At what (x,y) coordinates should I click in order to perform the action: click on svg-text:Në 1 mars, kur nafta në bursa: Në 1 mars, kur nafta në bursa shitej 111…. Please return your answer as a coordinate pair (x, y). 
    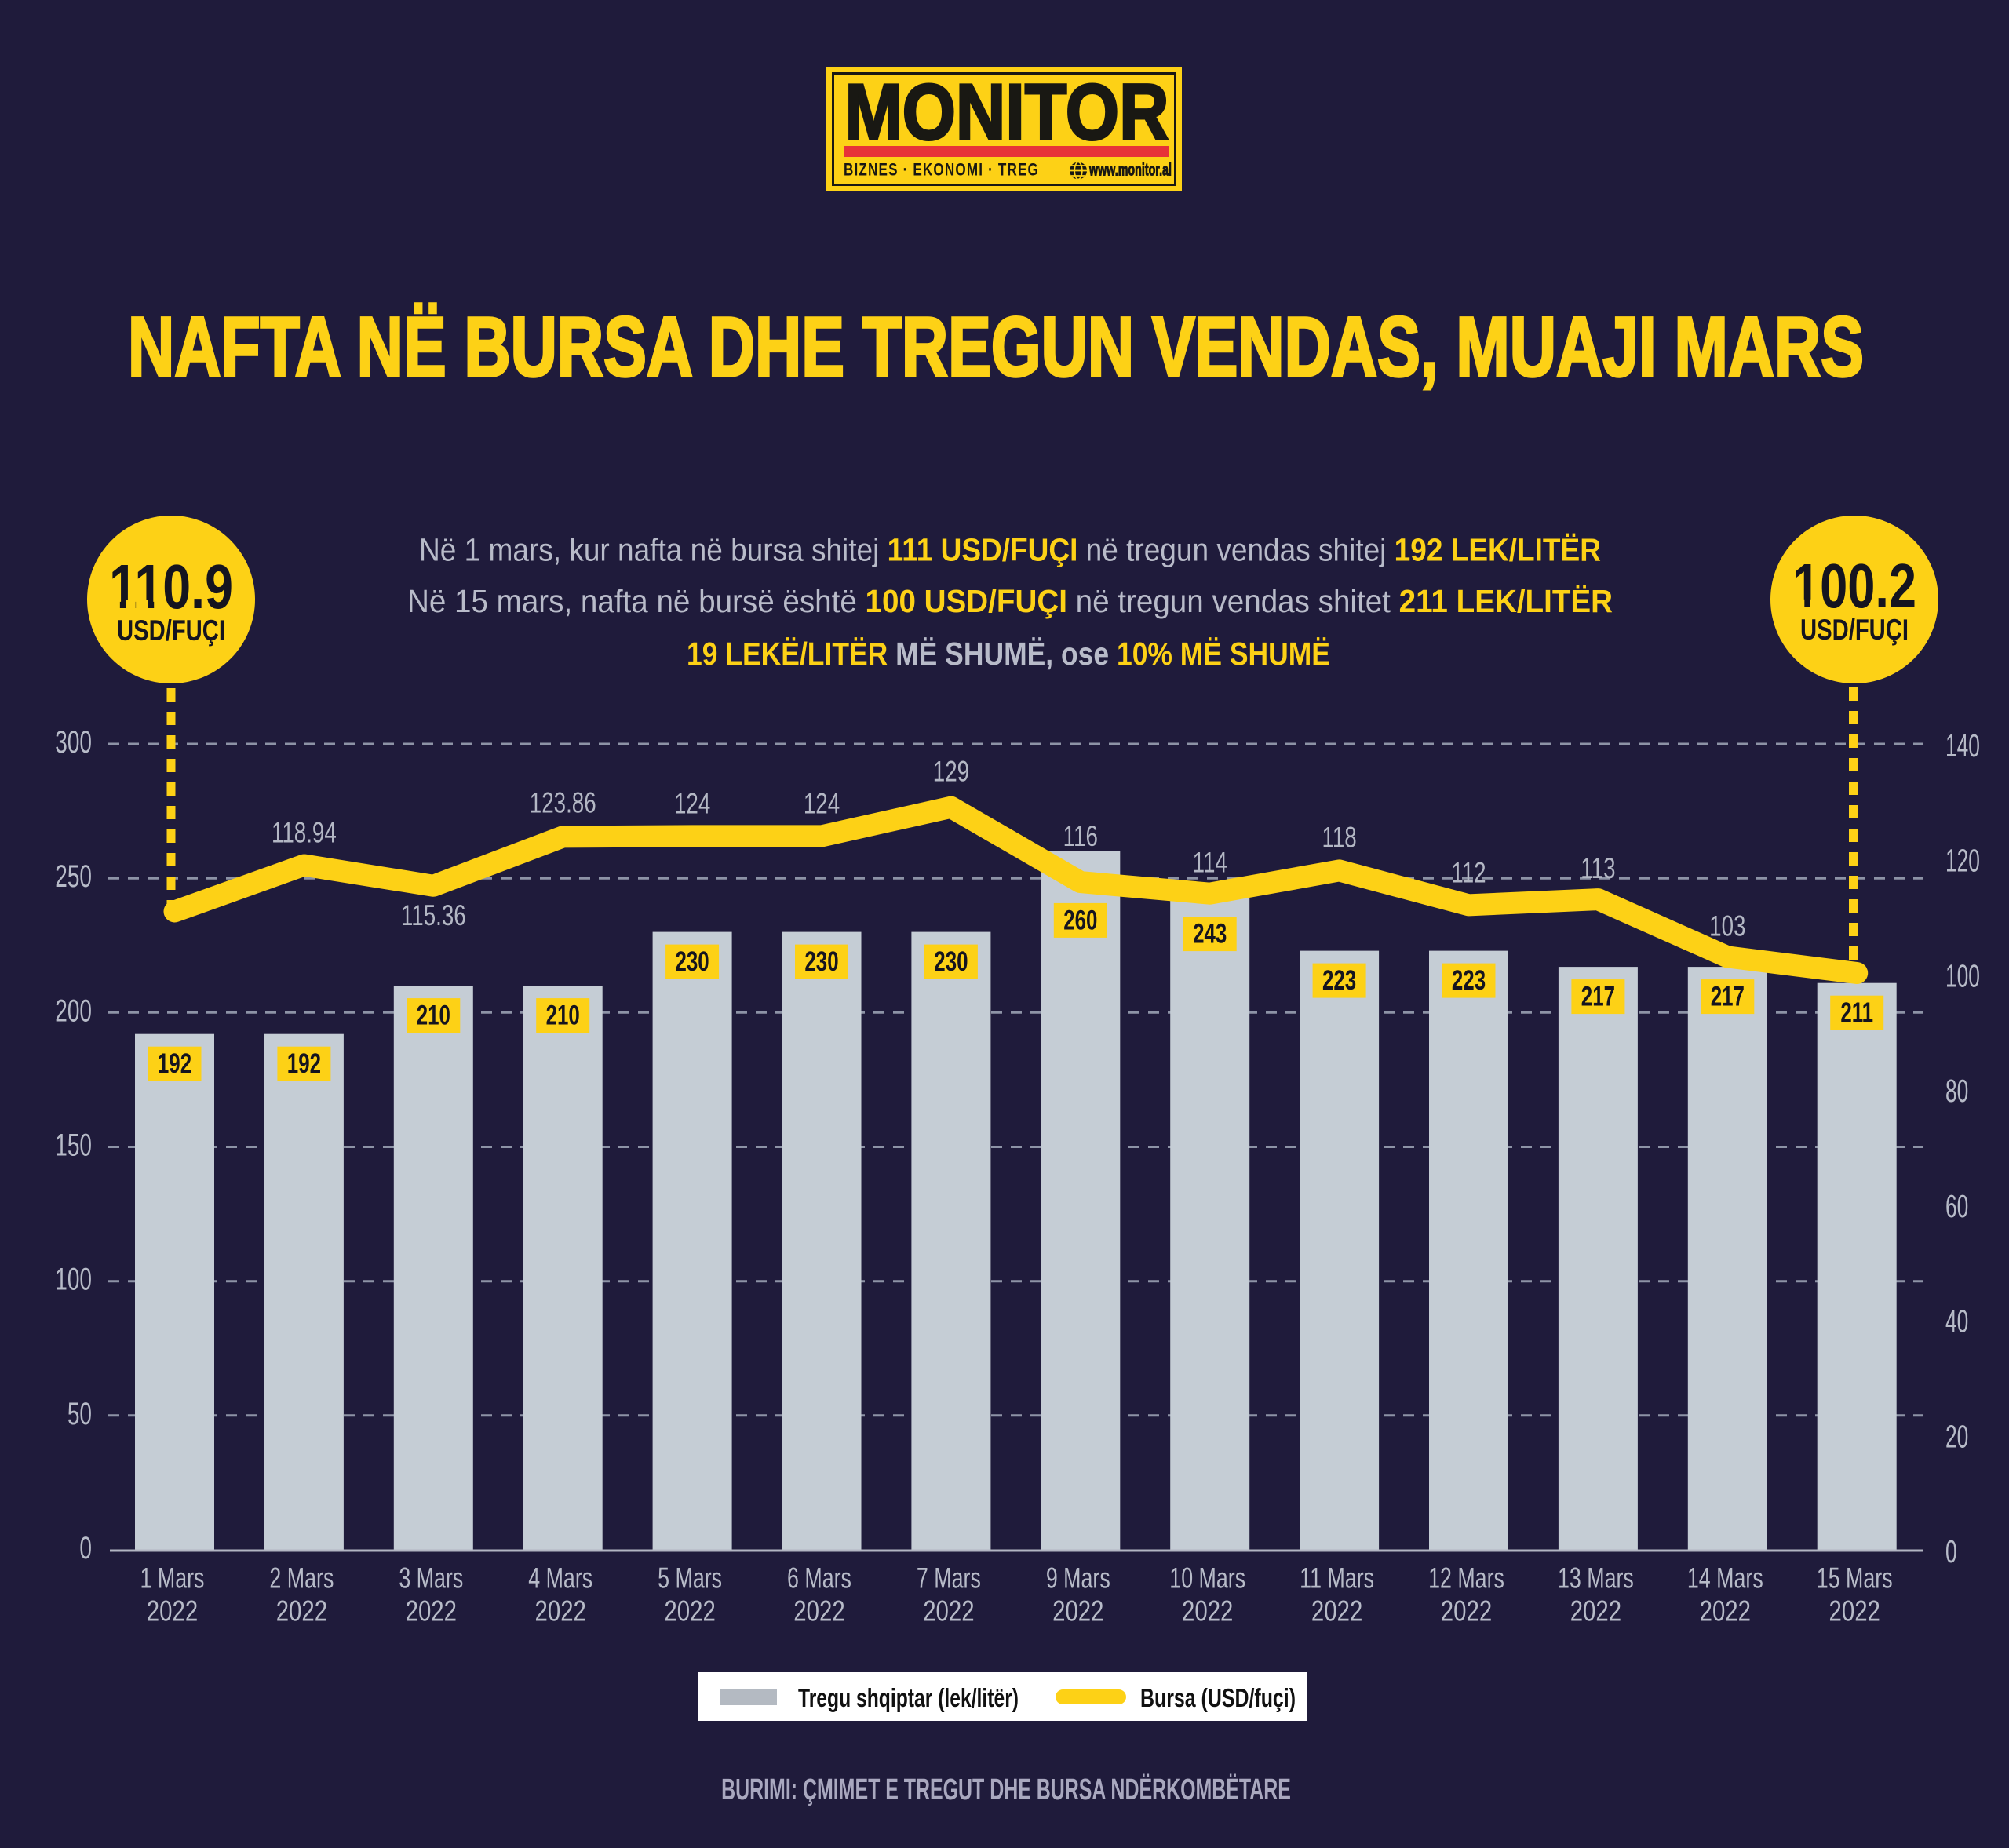
    Looking at the image, I should click on (1010, 550).